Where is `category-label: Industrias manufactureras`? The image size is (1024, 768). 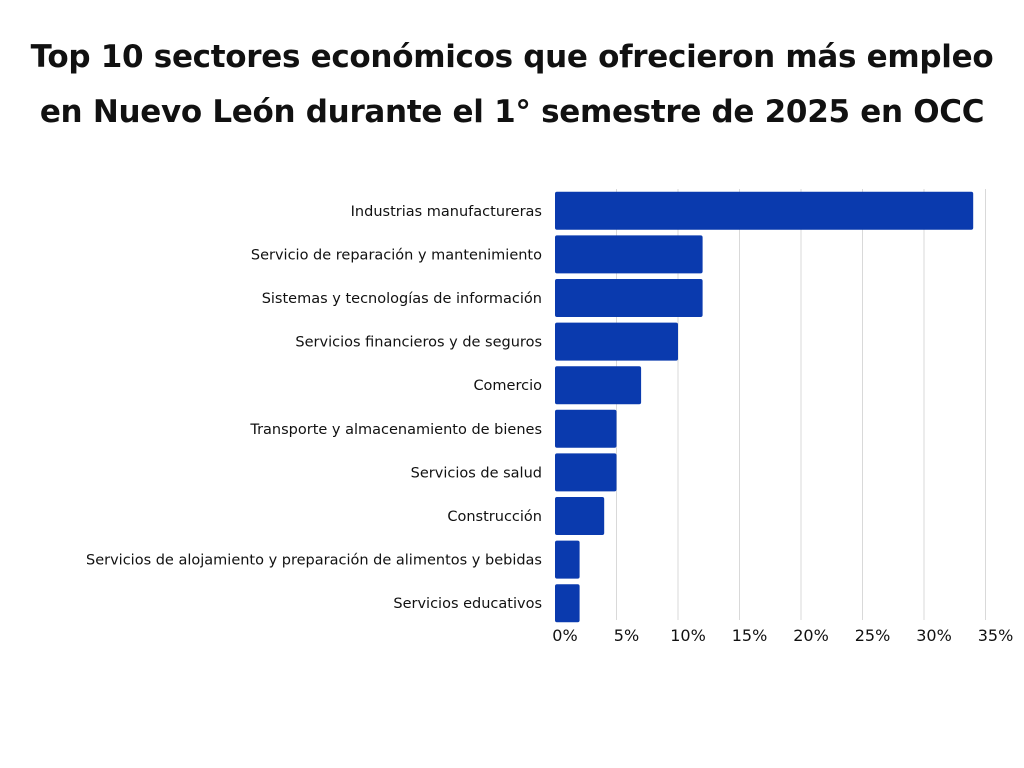 category-label: Industrias manufactureras is located at coordinates (446, 212).